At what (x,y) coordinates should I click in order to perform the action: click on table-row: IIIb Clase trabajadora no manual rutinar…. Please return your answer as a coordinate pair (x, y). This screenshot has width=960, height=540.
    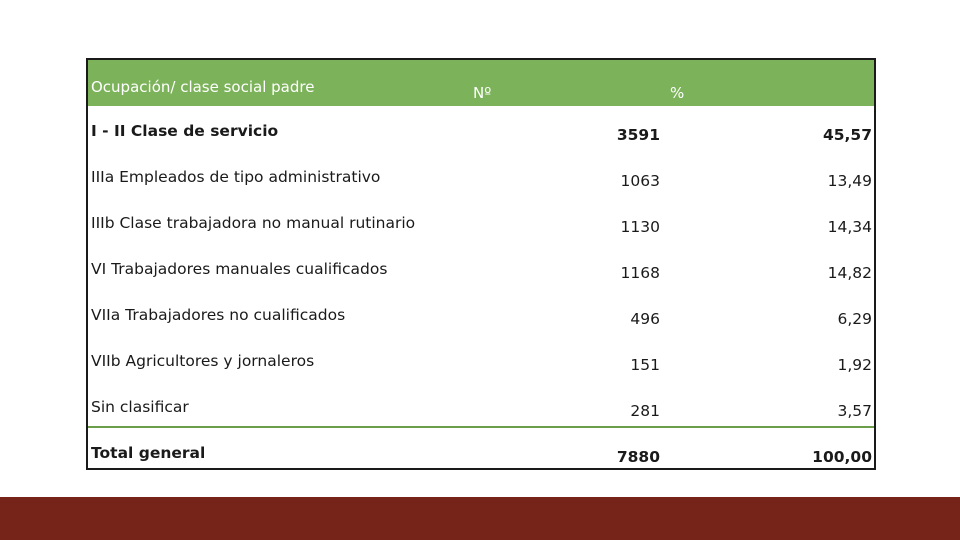
    Looking at the image, I should click on (481, 221).